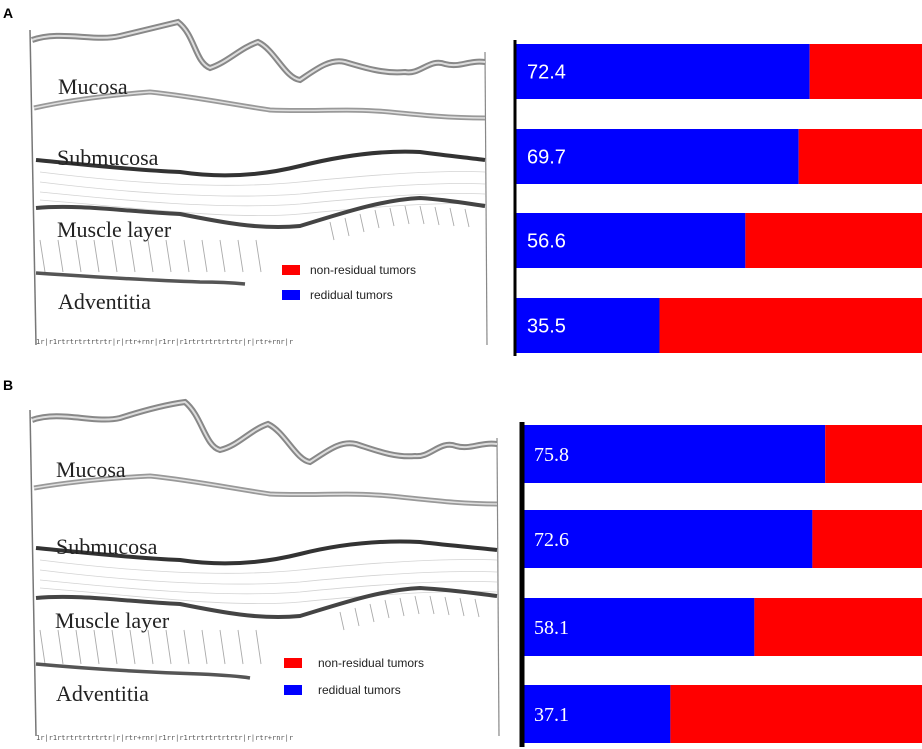 This screenshot has width=922, height=749. I want to click on bar-data-label-0: 75.8, so click(551, 455).